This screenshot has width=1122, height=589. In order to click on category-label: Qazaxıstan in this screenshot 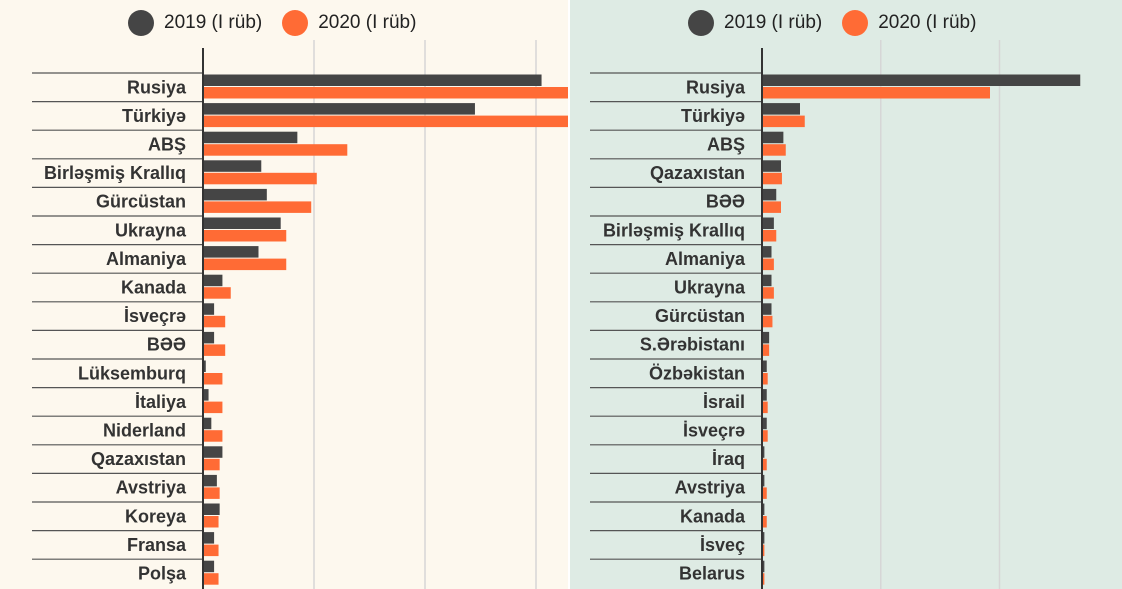, I will do `click(138, 459)`.